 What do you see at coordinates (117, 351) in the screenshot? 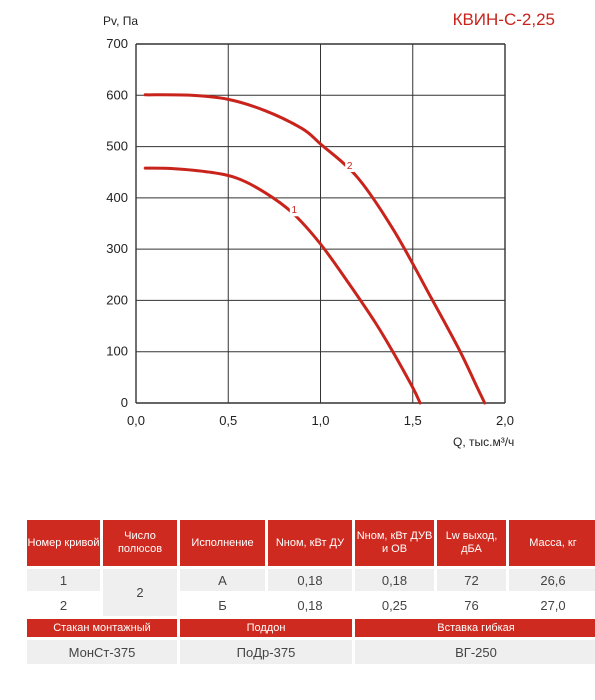
I see `y-tick-label: 100` at bounding box center [117, 351].